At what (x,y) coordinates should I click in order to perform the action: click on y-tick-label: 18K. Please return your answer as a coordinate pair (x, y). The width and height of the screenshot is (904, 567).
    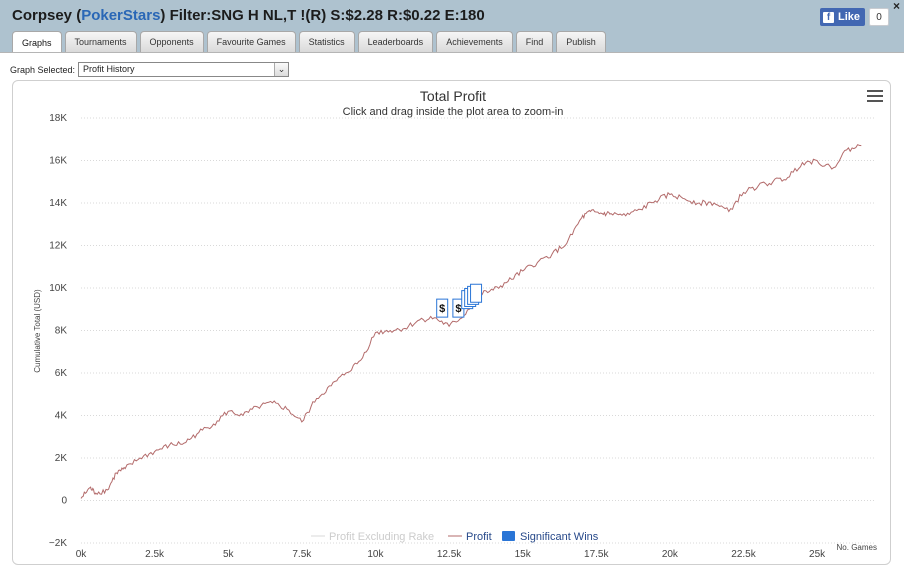
    Looking at the image, I should click on (58, 118).